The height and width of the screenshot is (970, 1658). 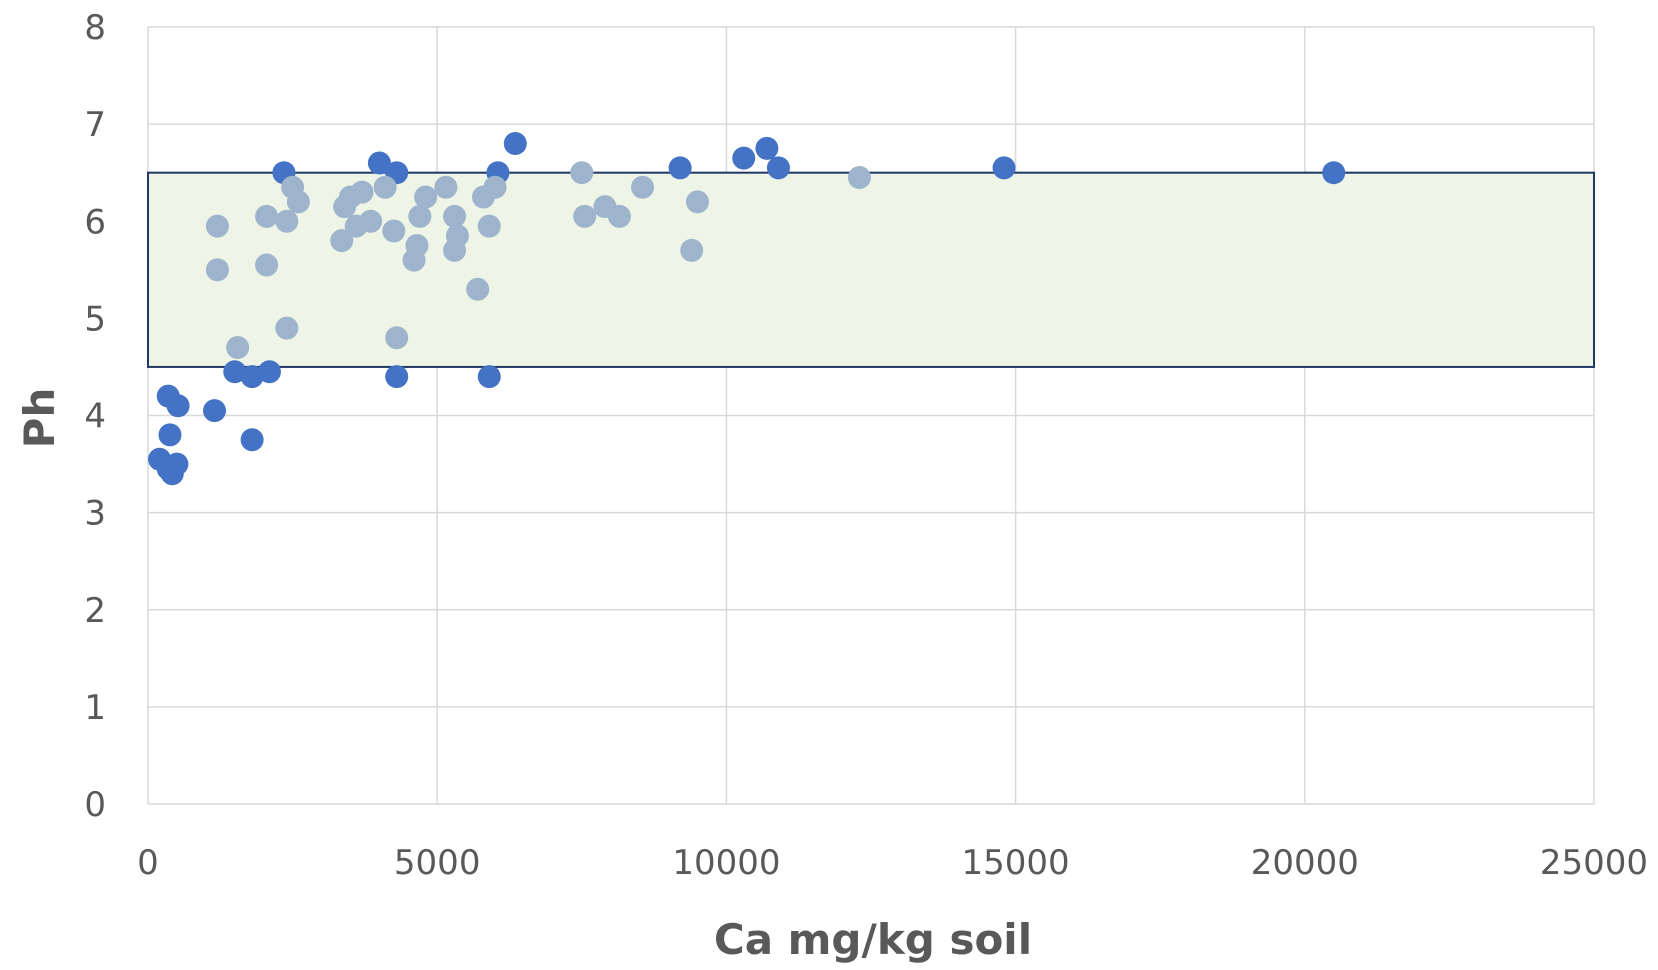 What do you see at coordinates (95, 222) in the screenshot?
I see `y-tick-label: 6` at bounding box center [95, 222].